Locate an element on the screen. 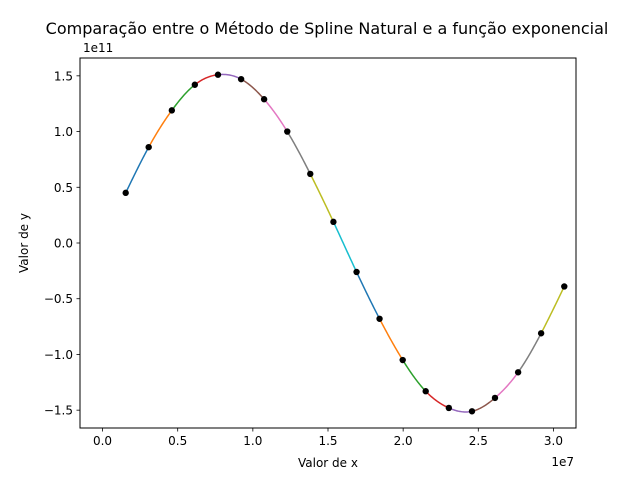  x-axis-ticks: 0.0 0.5 1.0 1.5 2.0 2.5 3.0 is located at coordinates (328, 438).